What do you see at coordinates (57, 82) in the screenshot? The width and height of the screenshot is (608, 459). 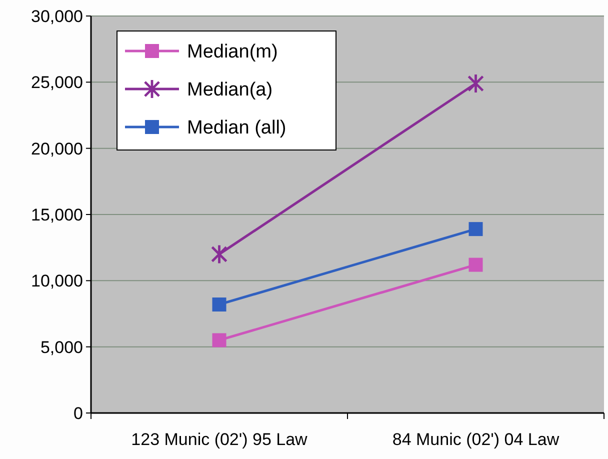 I see `y-tick-label: 25,000` at bounding box center [57, 82].